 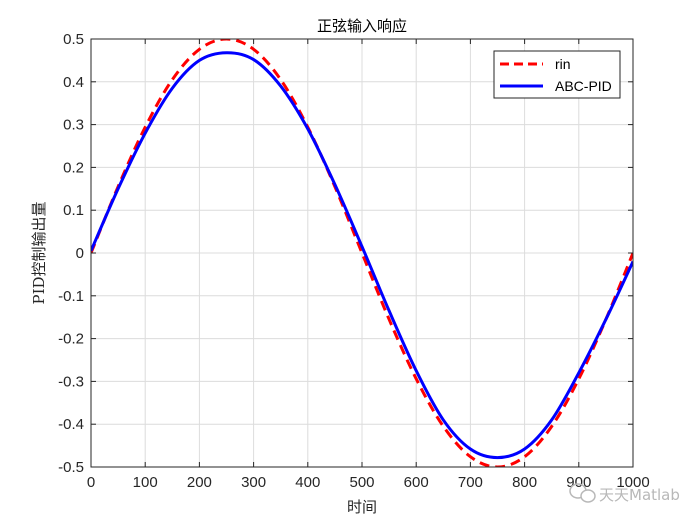 What do you see at coordinates (253, 482) in the screenshot?
I see `x-tick-label: 300` at bounding box center [253, 482].